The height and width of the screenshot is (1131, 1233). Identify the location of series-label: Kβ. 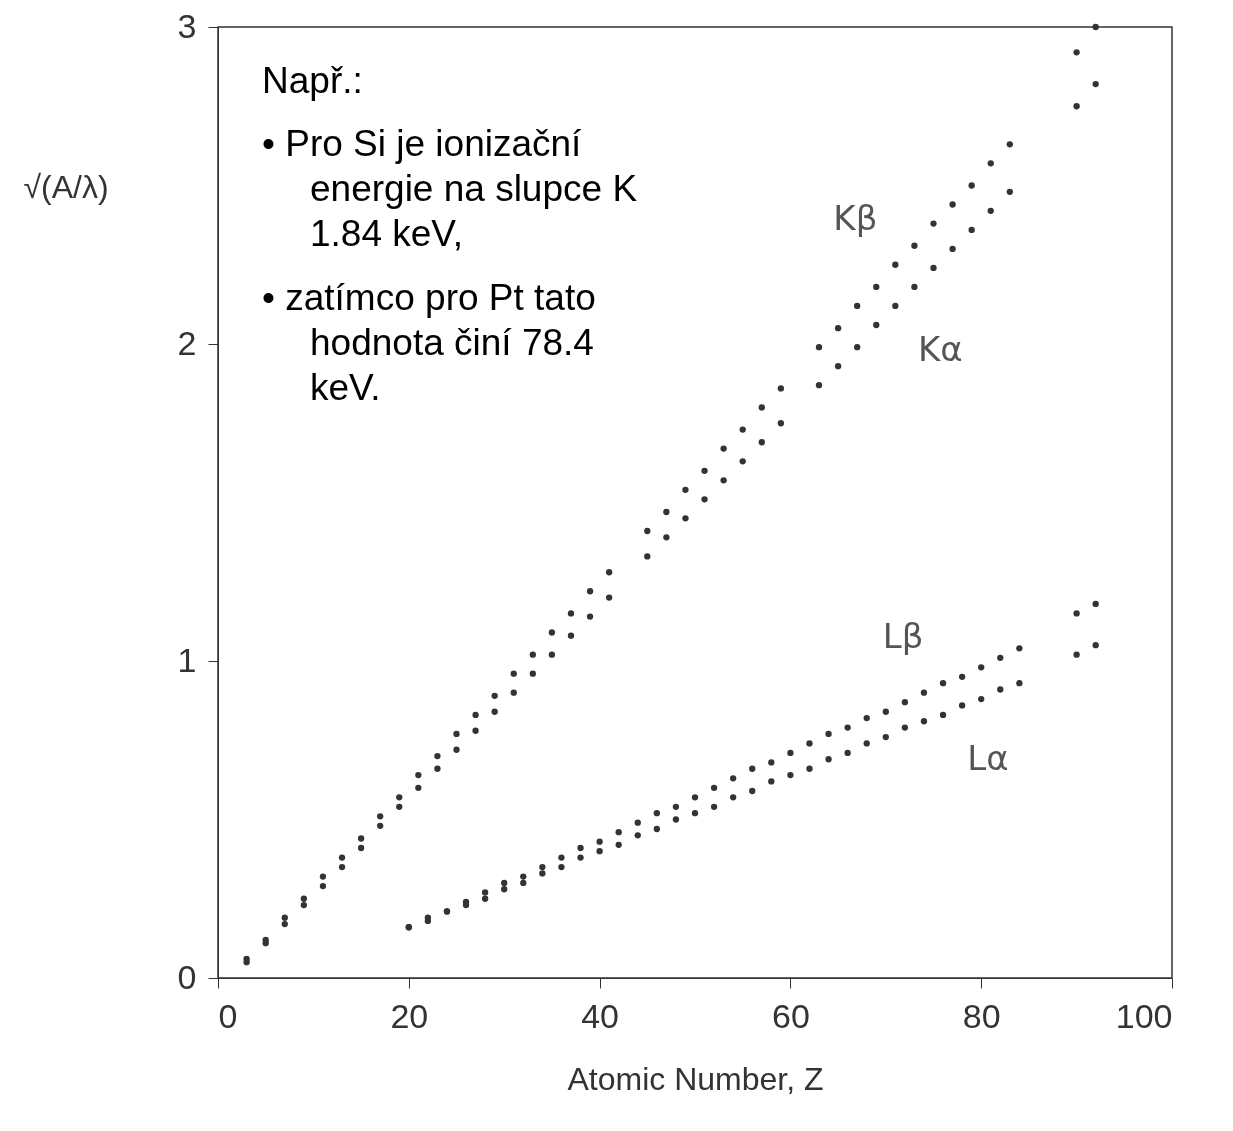
(855, 217).